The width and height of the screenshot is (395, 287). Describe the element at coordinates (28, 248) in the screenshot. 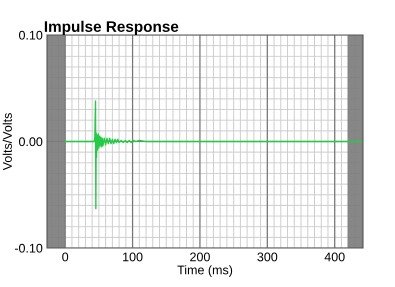

I see `y-tick-label: -0.10` at that location.